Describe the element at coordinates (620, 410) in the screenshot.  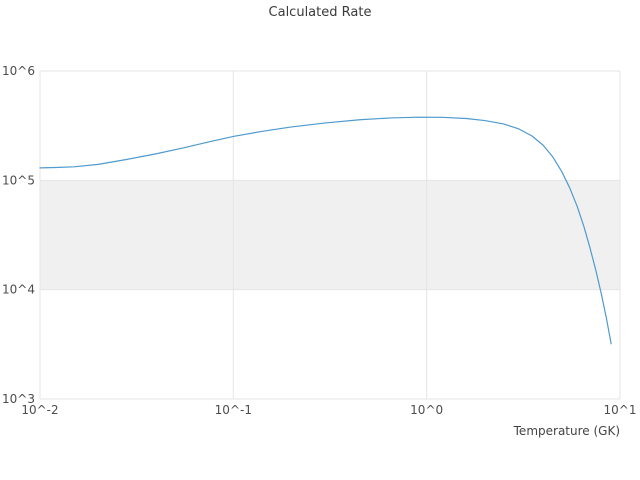
I see `x-tick-label: 10^1` at that location.